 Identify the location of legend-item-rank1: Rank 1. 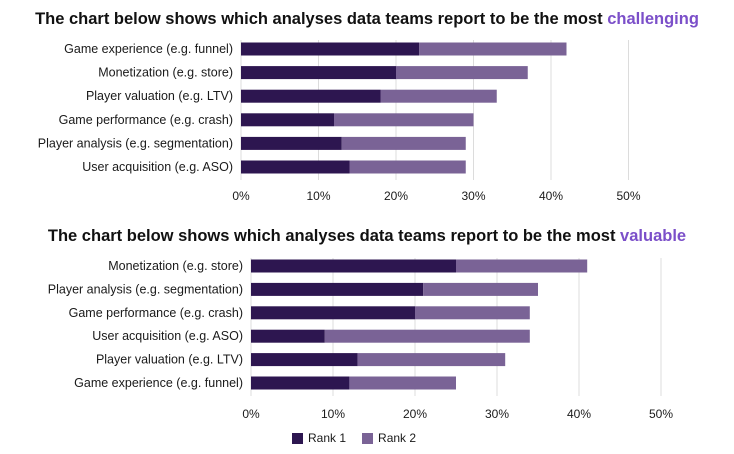
(319, 438).